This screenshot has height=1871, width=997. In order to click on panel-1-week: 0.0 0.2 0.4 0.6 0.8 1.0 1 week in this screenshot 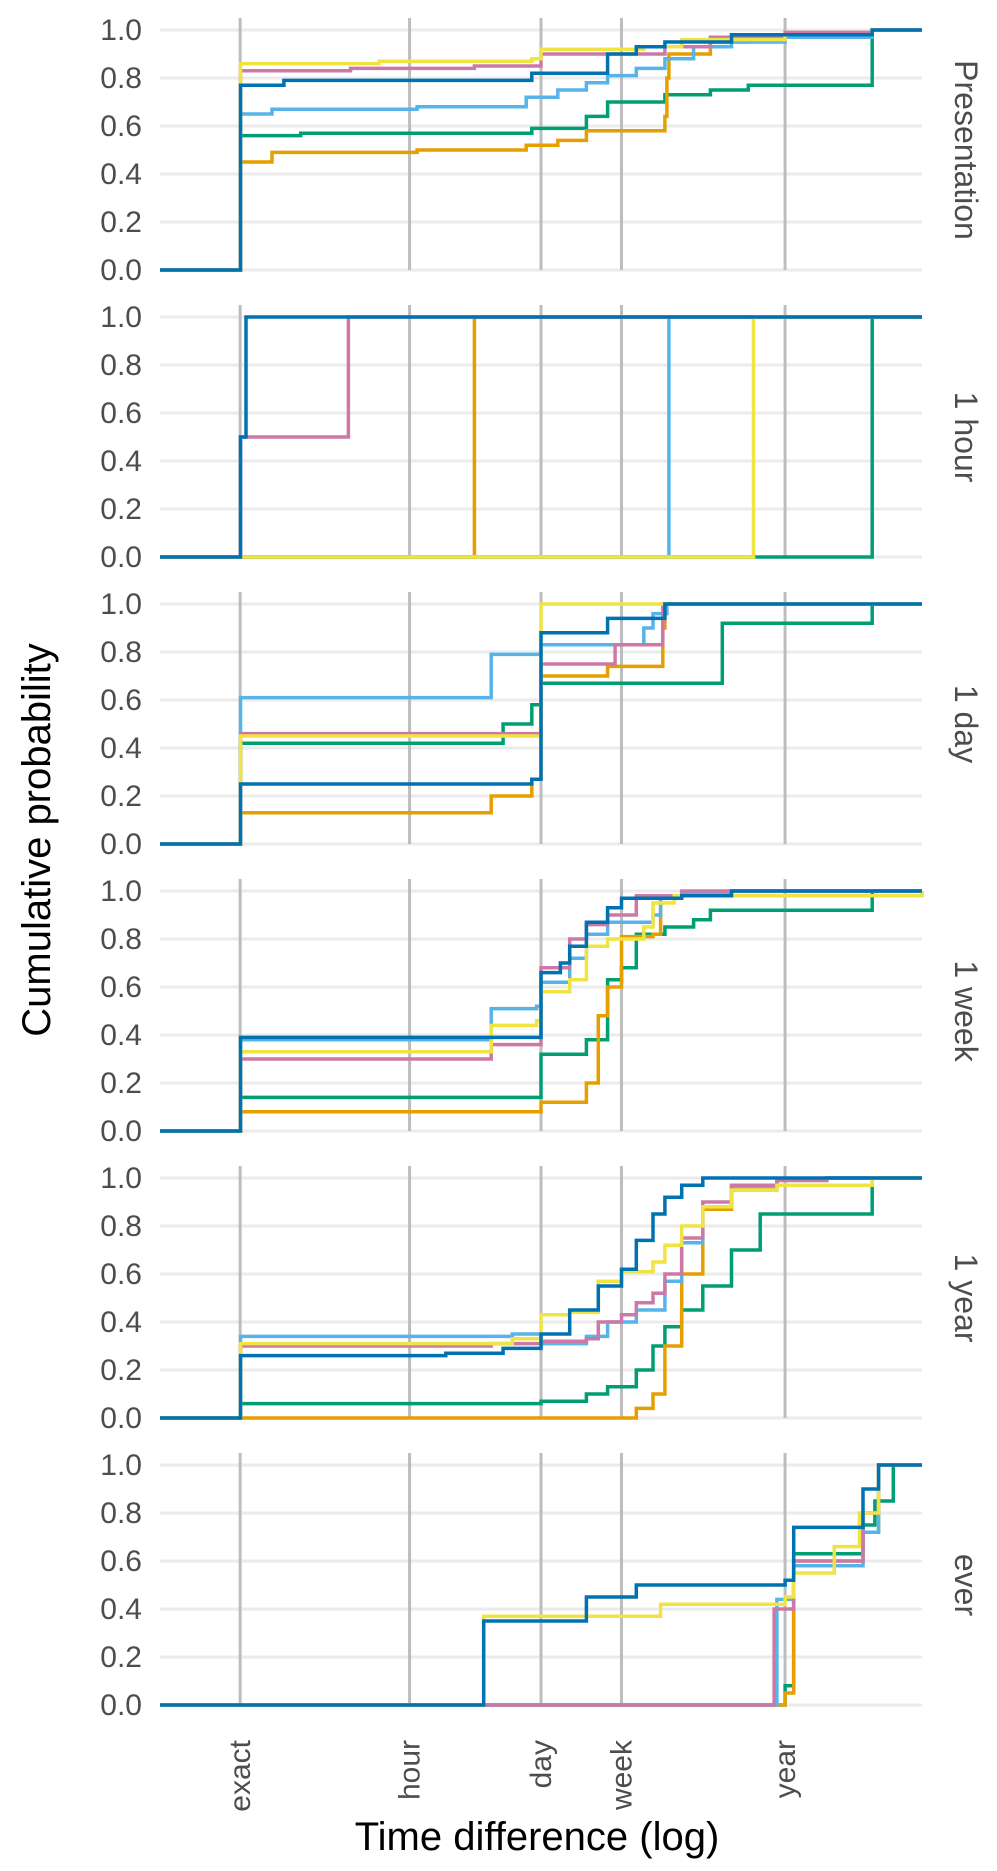, I will do `click(542, 1011)`.